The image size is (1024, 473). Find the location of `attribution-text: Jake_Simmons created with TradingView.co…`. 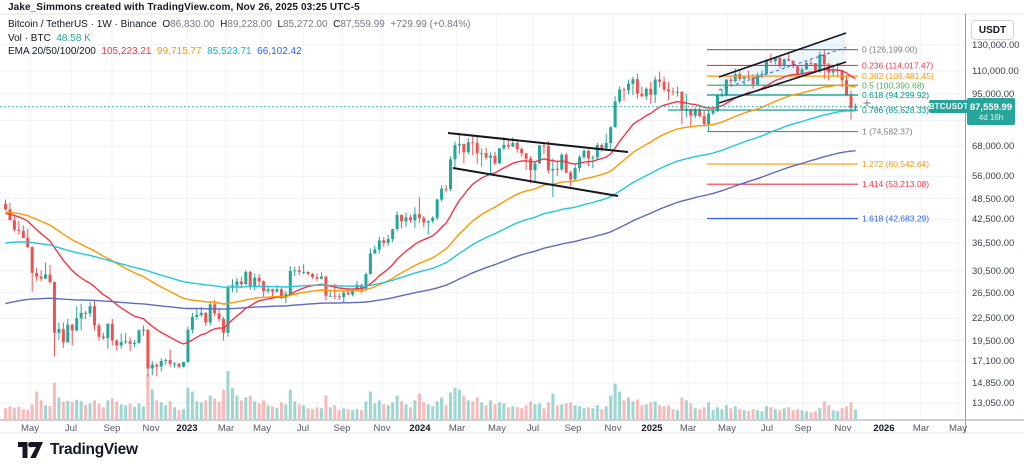

attribution-text: Jake_Simmons created with TradingView.co… is located at coordinates (184, 7).